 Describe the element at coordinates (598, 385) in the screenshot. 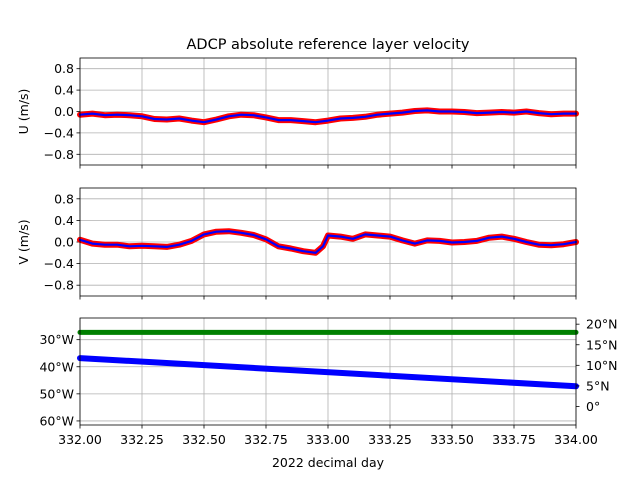

I see `right-tick-label: 5°N` at that location.